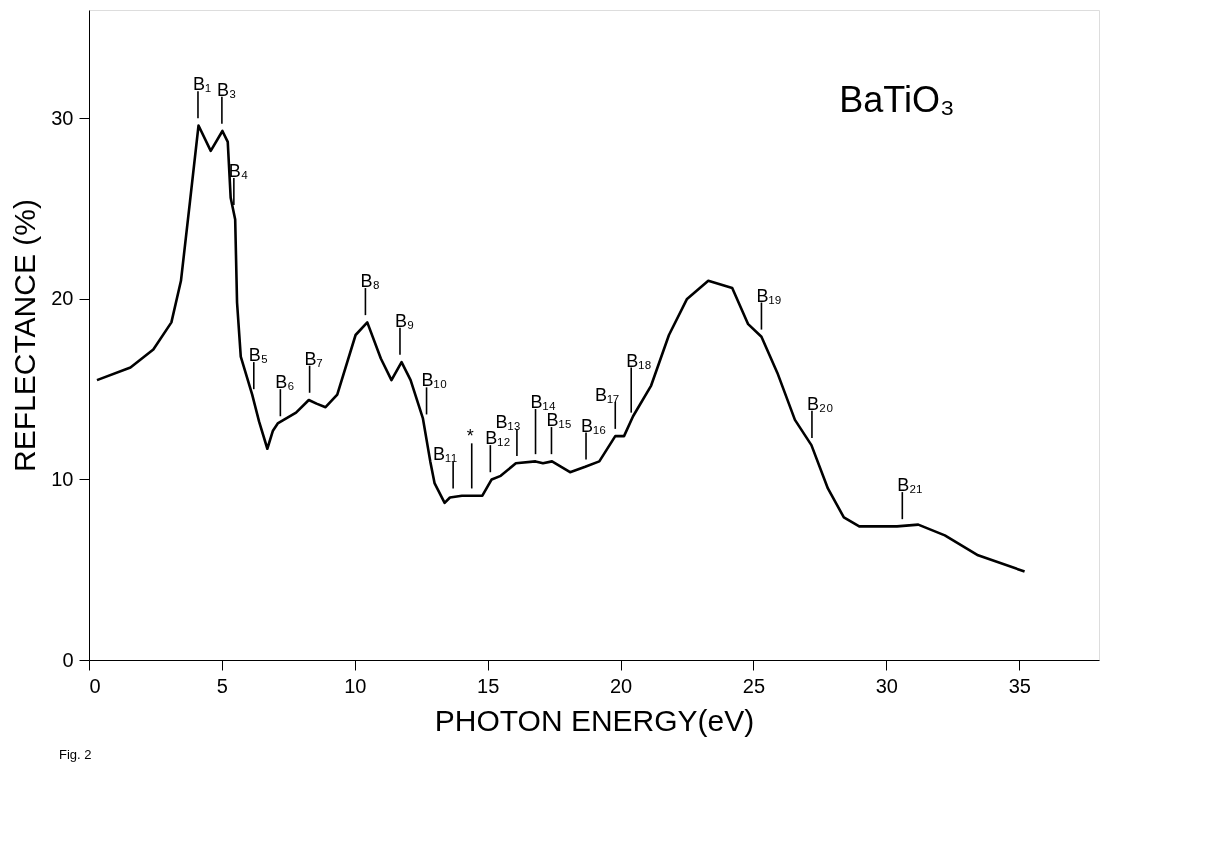  What do you see at coordinates (769, 295) in the screenshot?
I see `annotation: B₁₉` at bounding box center [769, 295].